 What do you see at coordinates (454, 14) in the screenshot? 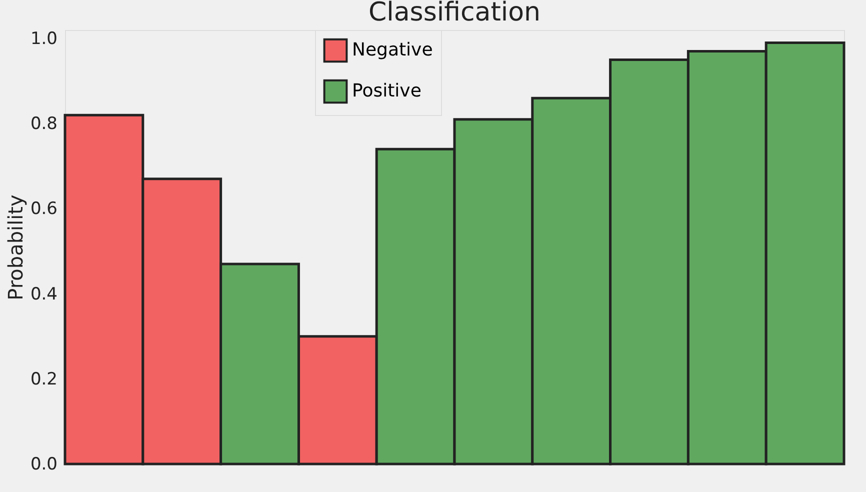
I see `chart-title: Classification` at bounding box center [454, 14].